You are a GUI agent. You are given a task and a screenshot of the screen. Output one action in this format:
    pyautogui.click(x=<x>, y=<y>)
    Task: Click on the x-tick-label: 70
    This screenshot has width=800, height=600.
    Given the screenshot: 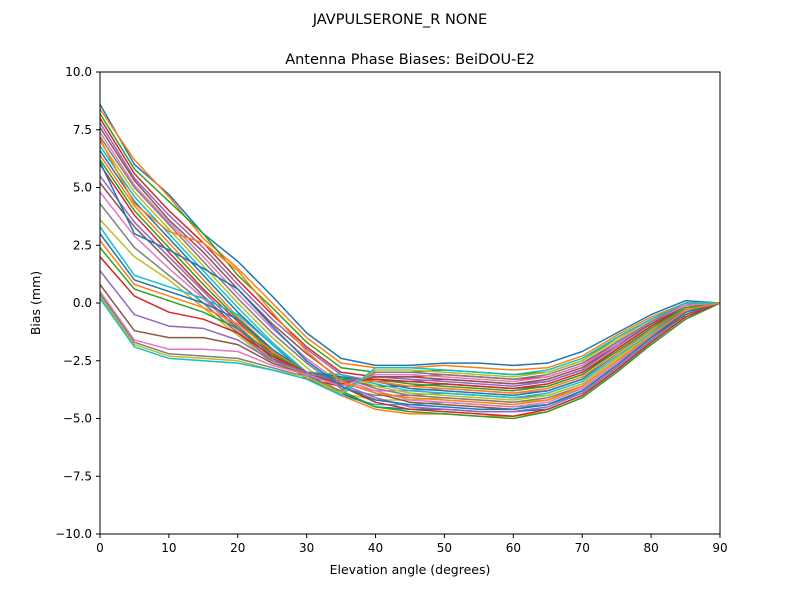 What is the action you would take?
    pyautogui.click(x=582, y=548)
    